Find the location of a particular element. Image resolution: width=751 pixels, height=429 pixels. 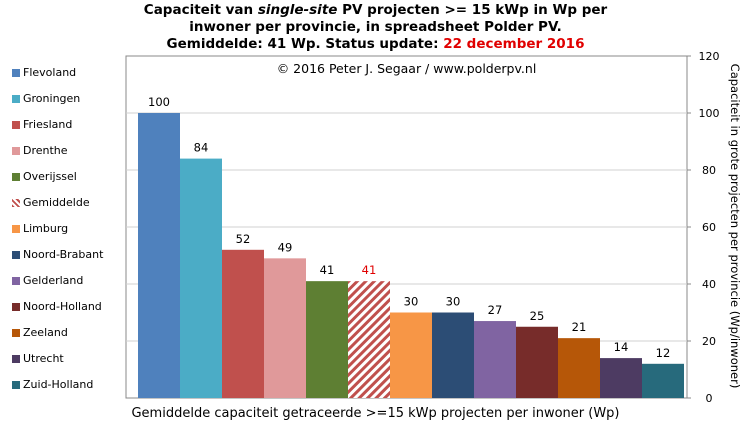

legend-swatch-flevoland is located at coordinates (16, 73).